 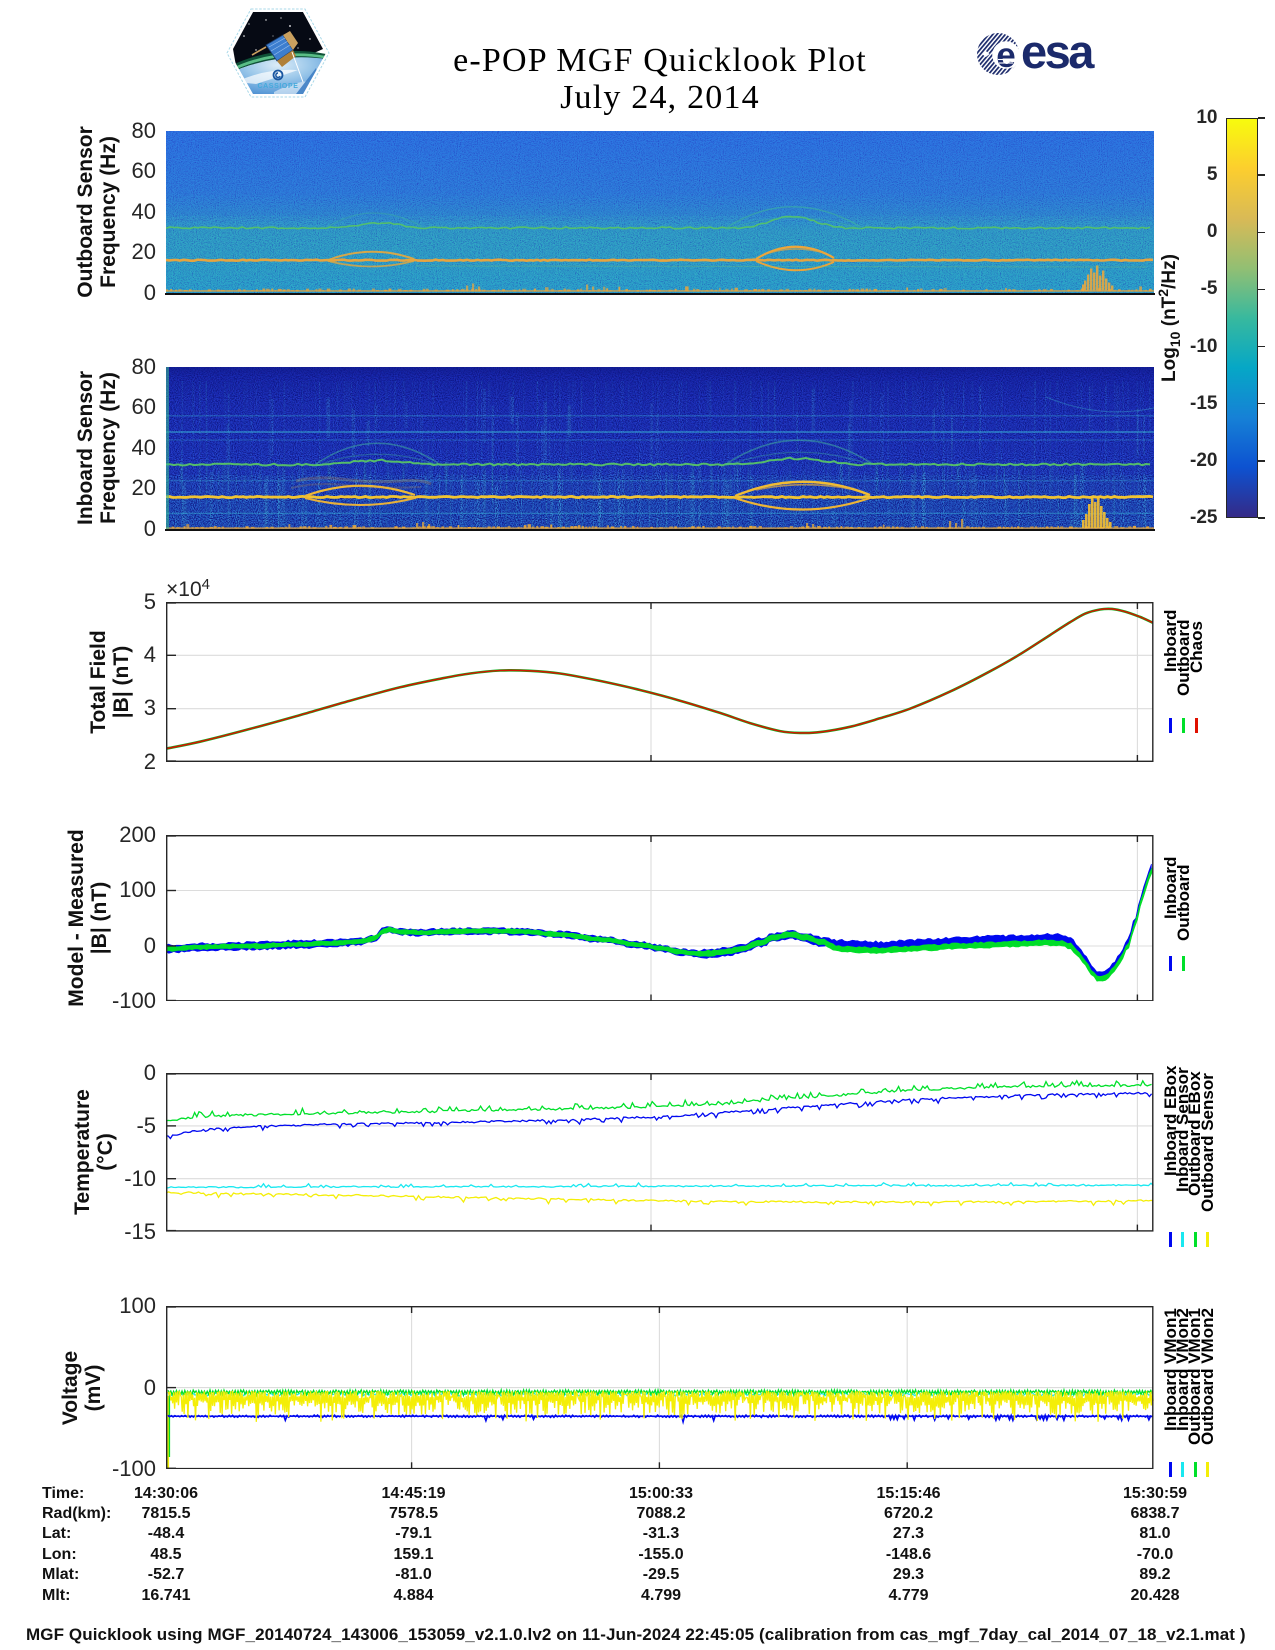 What do you see at coordinates (1005, 55) in the screenshot?
I see `svg-text: e` at bounding box center [1005, 55].